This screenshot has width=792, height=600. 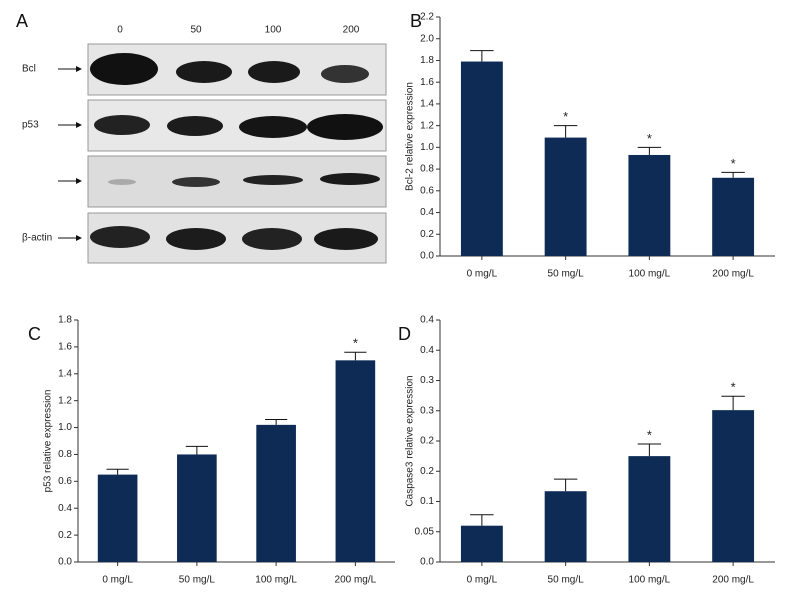 What do you see at coordinates (416, 21) in the screenshot?
I see `panel-letter: B` at bounding box center [416, 21].